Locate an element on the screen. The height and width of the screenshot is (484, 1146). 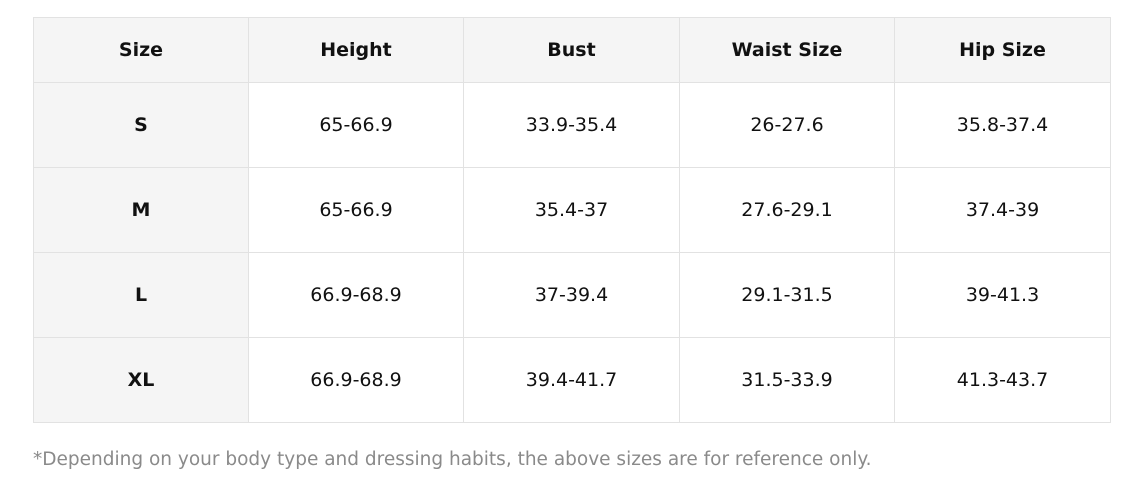
bust-cell: 39.4-41.7 is located at coordinates (571, 380).